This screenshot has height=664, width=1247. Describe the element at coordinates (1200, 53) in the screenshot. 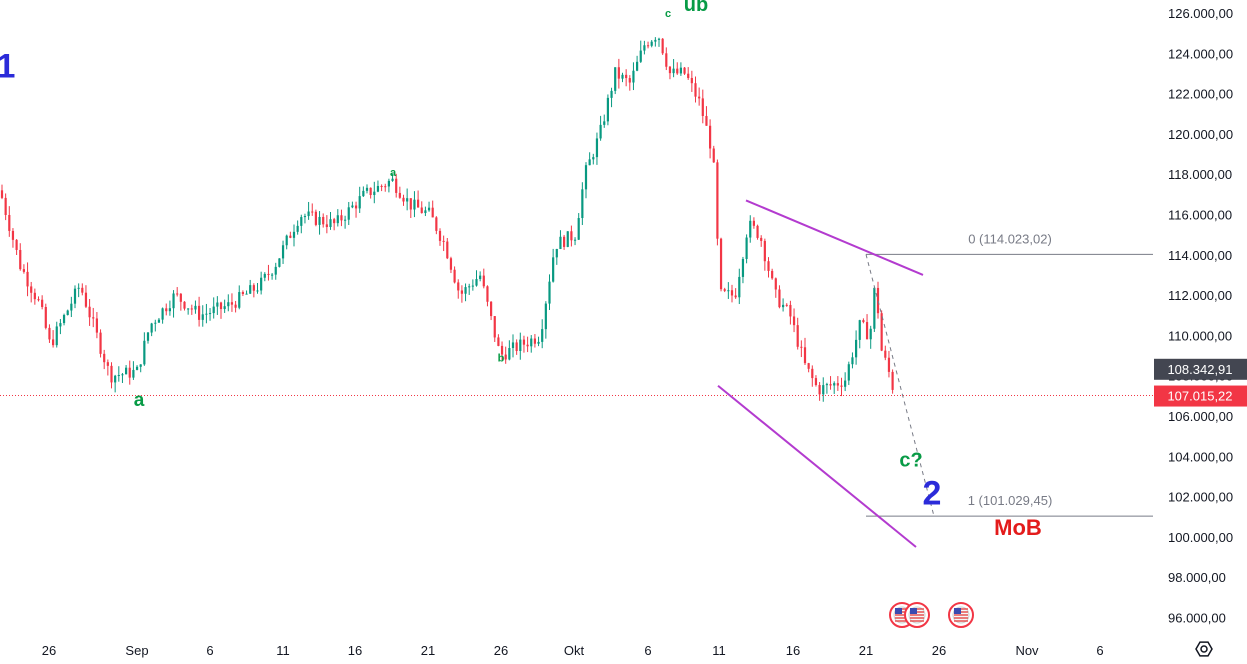

I see `price-tick-label: 124.000,00` at that location.